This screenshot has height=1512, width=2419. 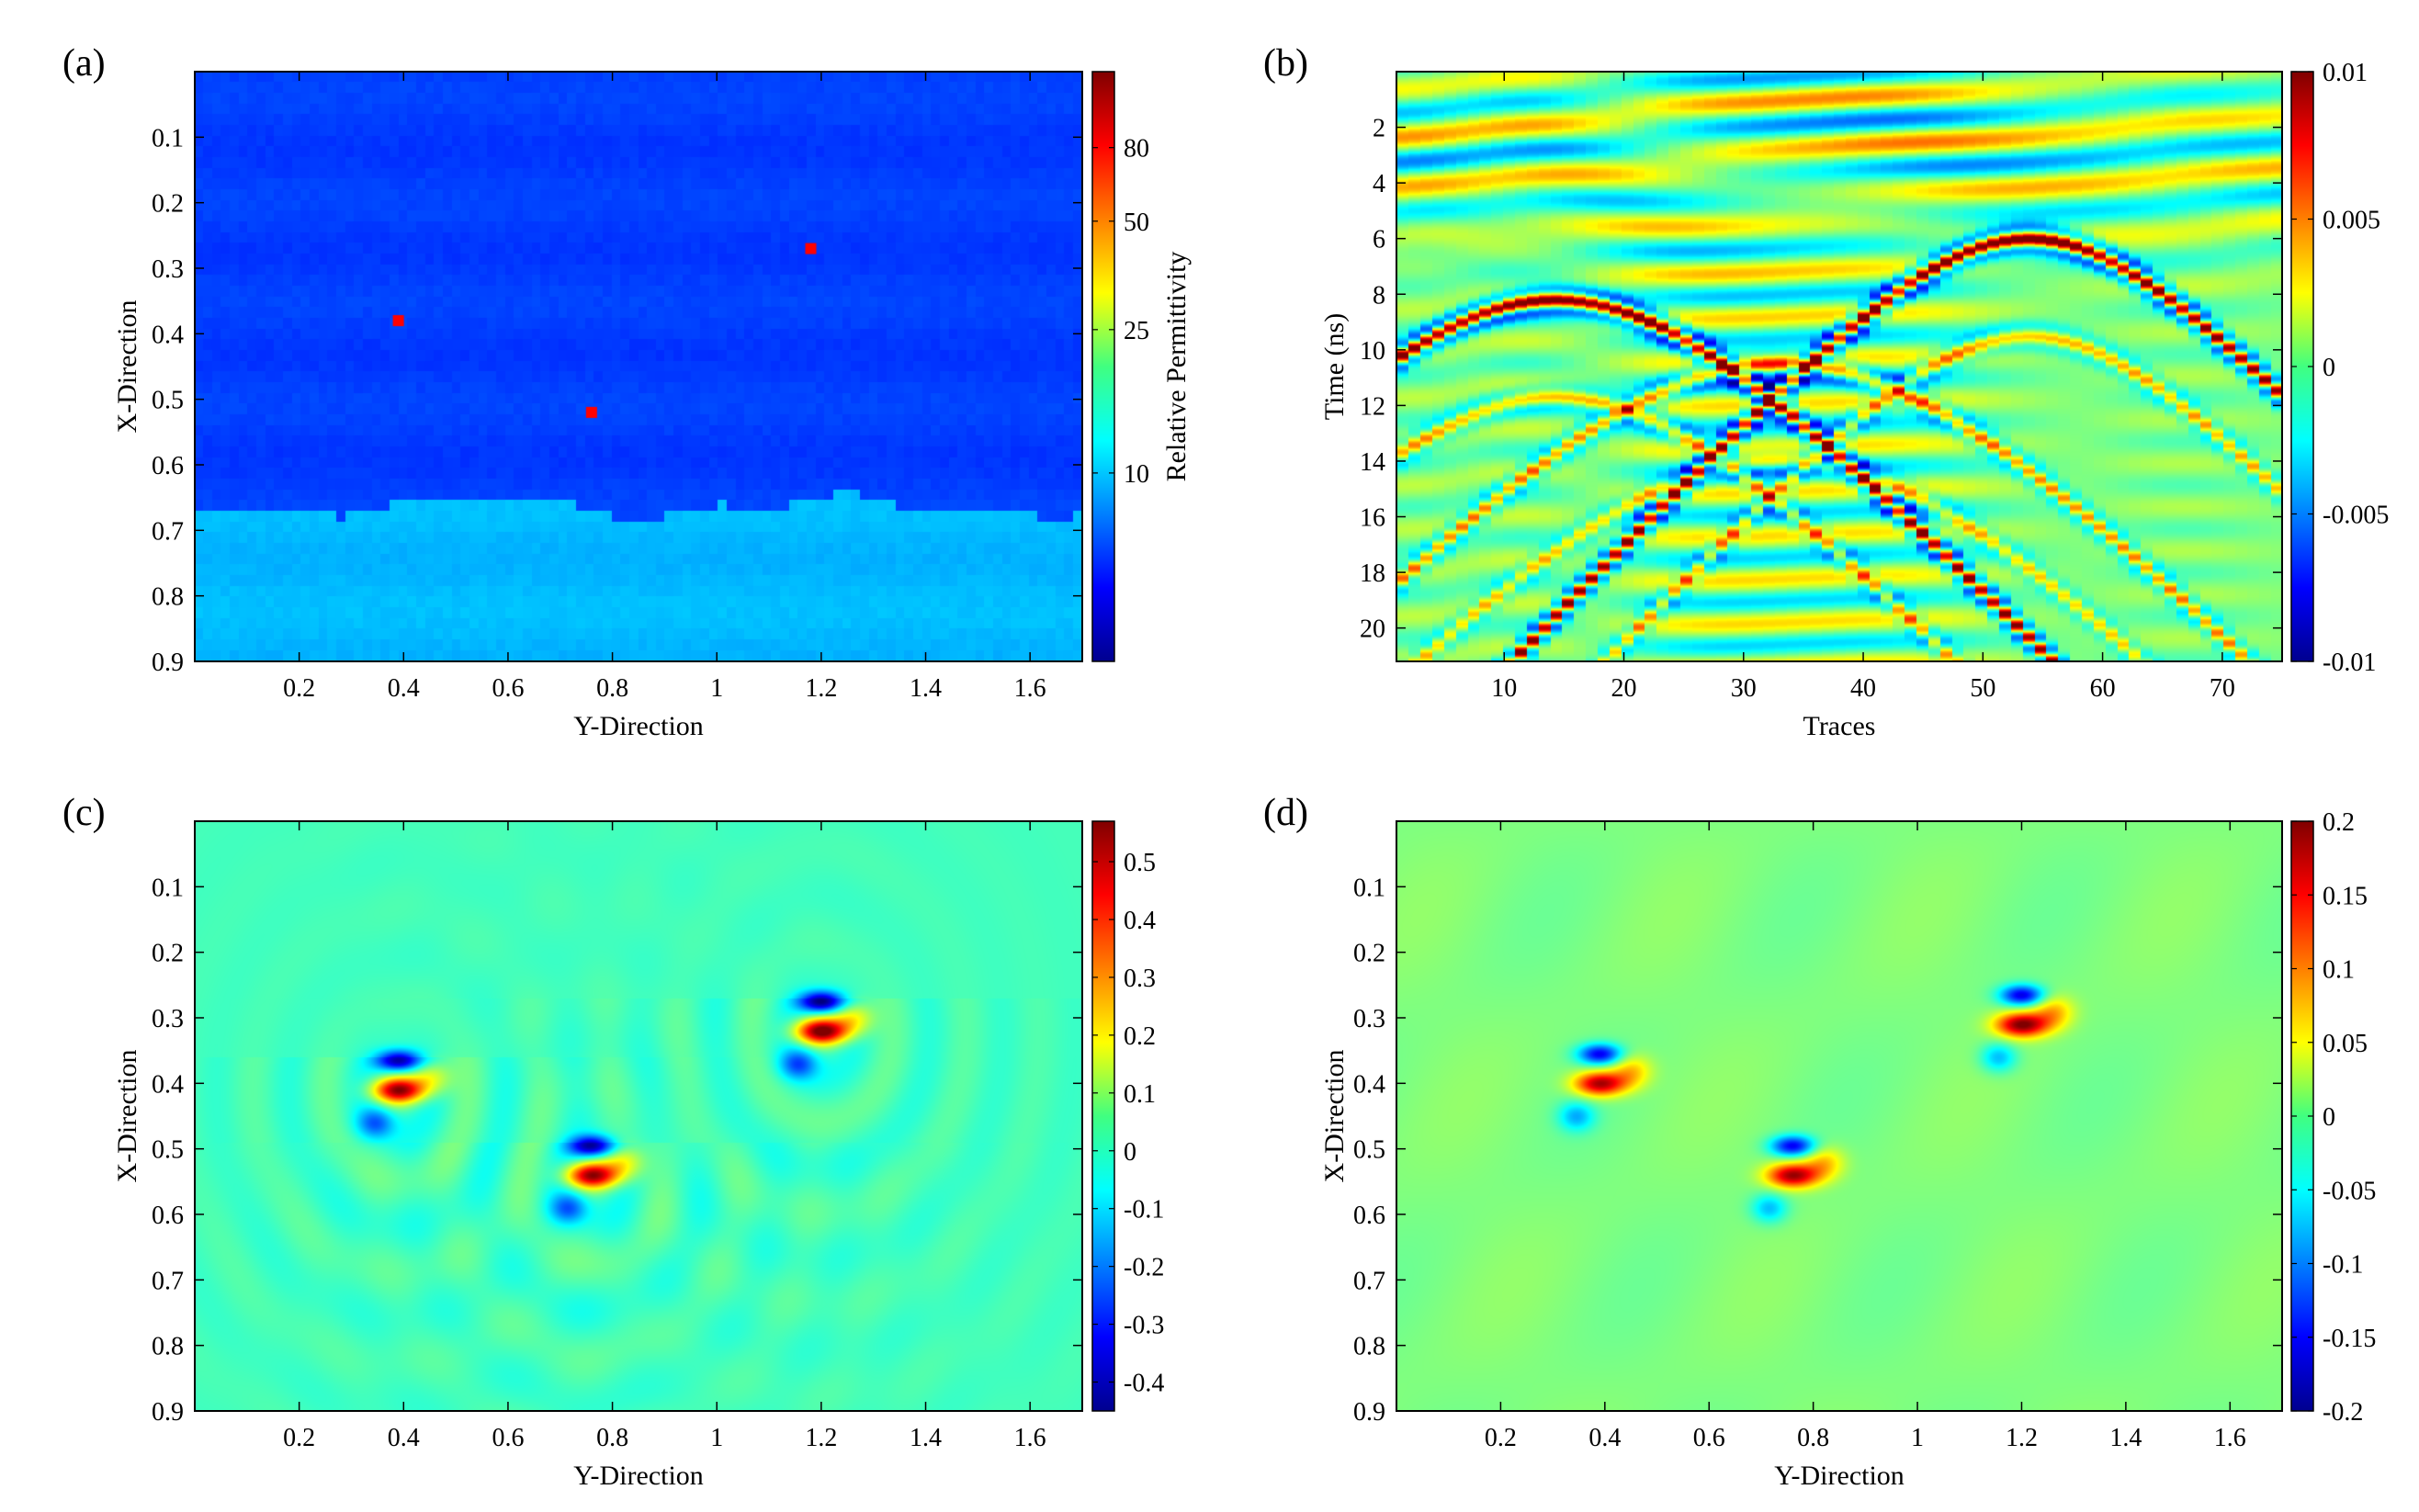 What do you see at coordinates (1140, 863) in the screenshot?
I see `panel-c-cbar-tick-label: 0.5` at bounding box center [1140, 863].